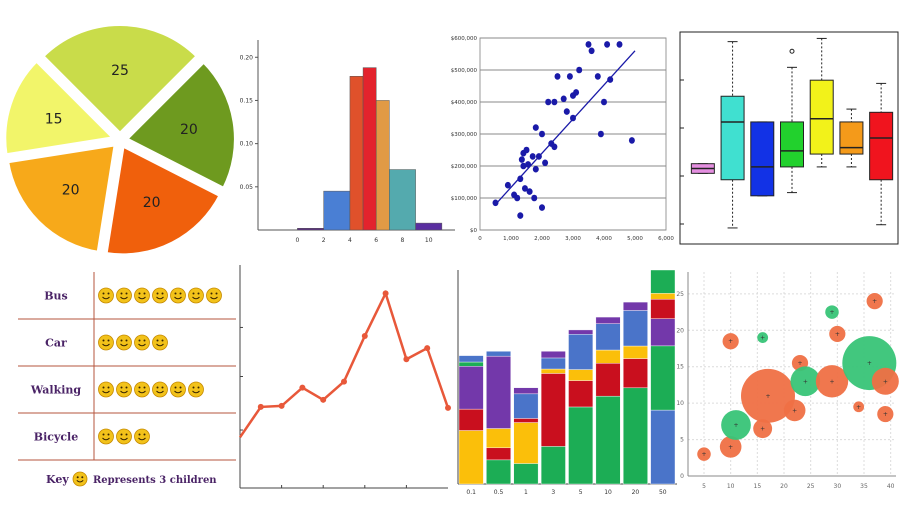  I want to click on pie-slice, so click(163, 200).